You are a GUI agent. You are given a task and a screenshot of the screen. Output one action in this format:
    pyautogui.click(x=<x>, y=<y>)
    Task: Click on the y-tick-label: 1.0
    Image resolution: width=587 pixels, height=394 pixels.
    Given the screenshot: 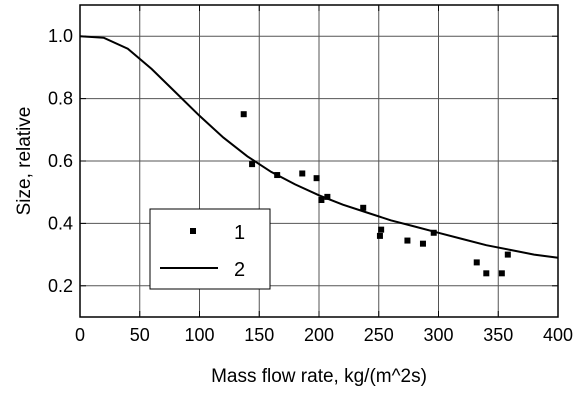 What is the action you would take?
    pyautogui.click(x=60, y=36)
    